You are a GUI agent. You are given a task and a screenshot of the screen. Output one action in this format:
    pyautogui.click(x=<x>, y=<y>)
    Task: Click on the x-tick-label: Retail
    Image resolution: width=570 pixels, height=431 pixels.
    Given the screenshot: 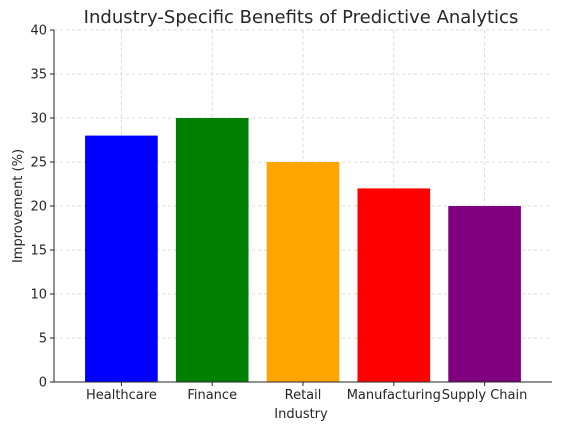 What is the action you would take?
    pyautogui.click(x=303, y=395)
    